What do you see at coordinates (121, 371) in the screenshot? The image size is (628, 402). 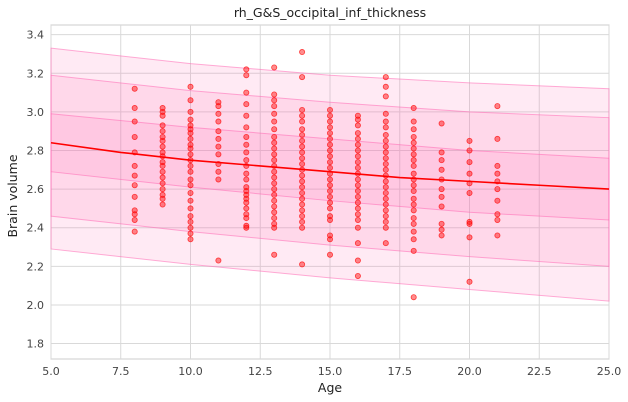 I see `x-tick-label: 7.5` at bounding box center [121, 371].